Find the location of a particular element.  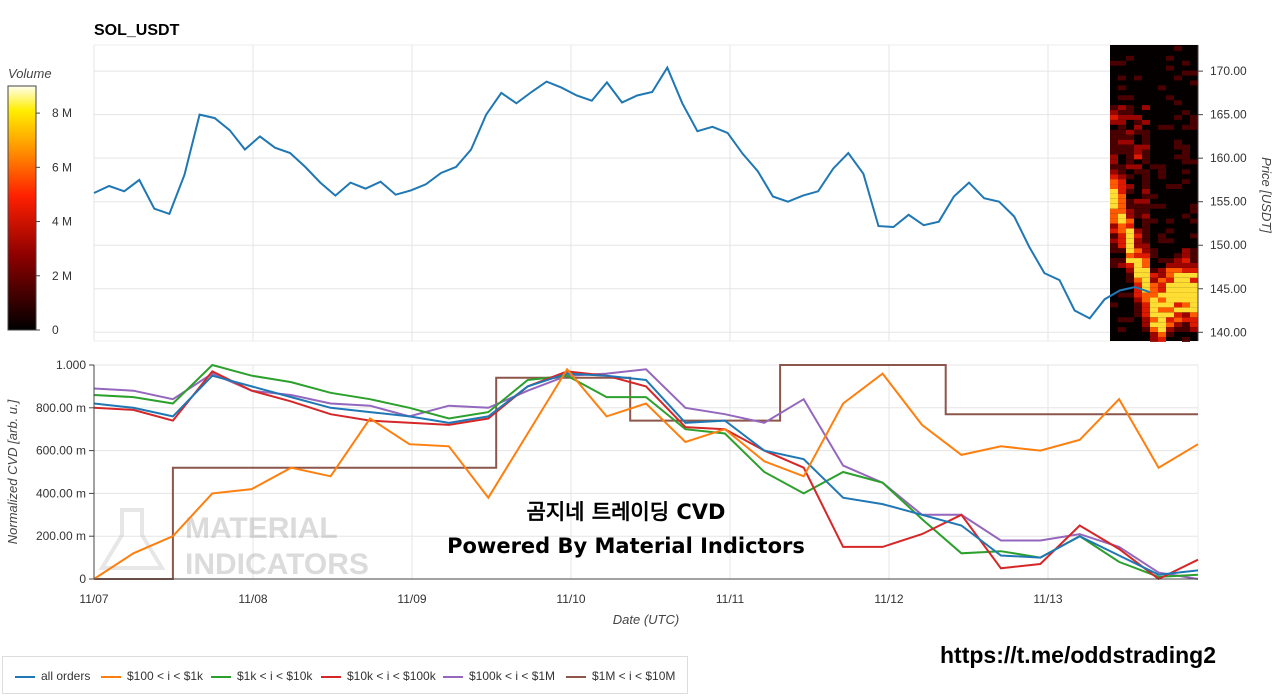

volume-heatmap is located at coordinates (1154, 193).